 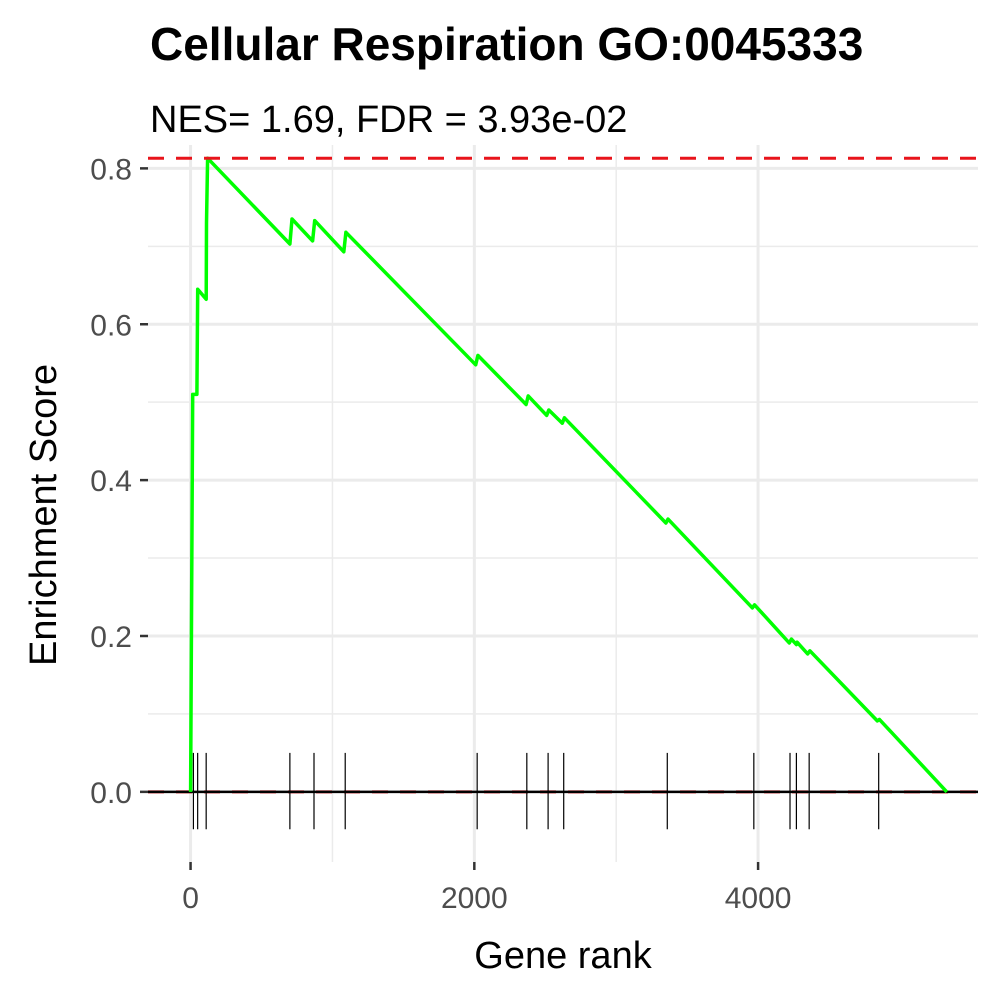 I want to click on x-tick-label: 0, so click(x=190, y=898).